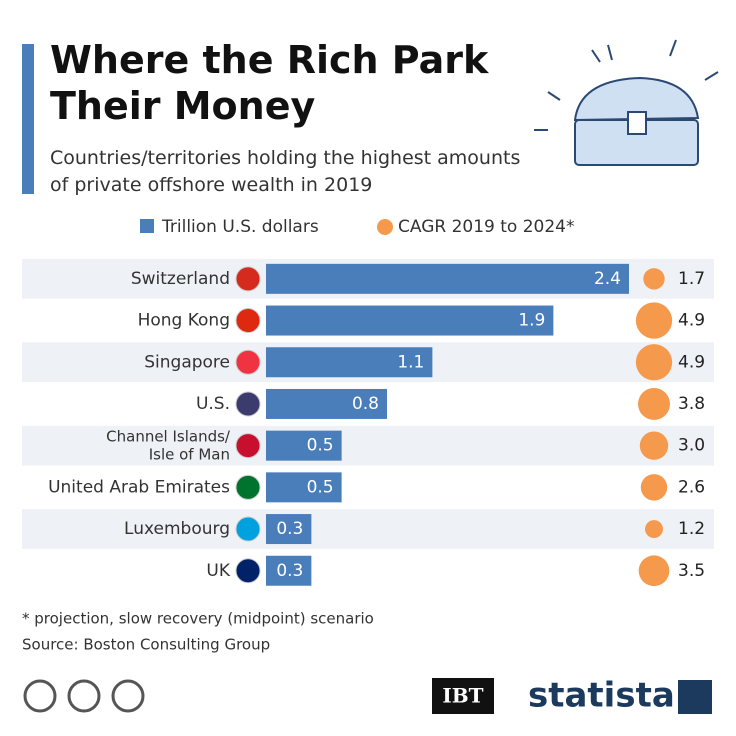 Image resolution: width=736 pixels, height=736 pixels. Describe the element at coordinates (691, 487) in the screenshot. I see `cagr-value-label: 2.6` at that location.